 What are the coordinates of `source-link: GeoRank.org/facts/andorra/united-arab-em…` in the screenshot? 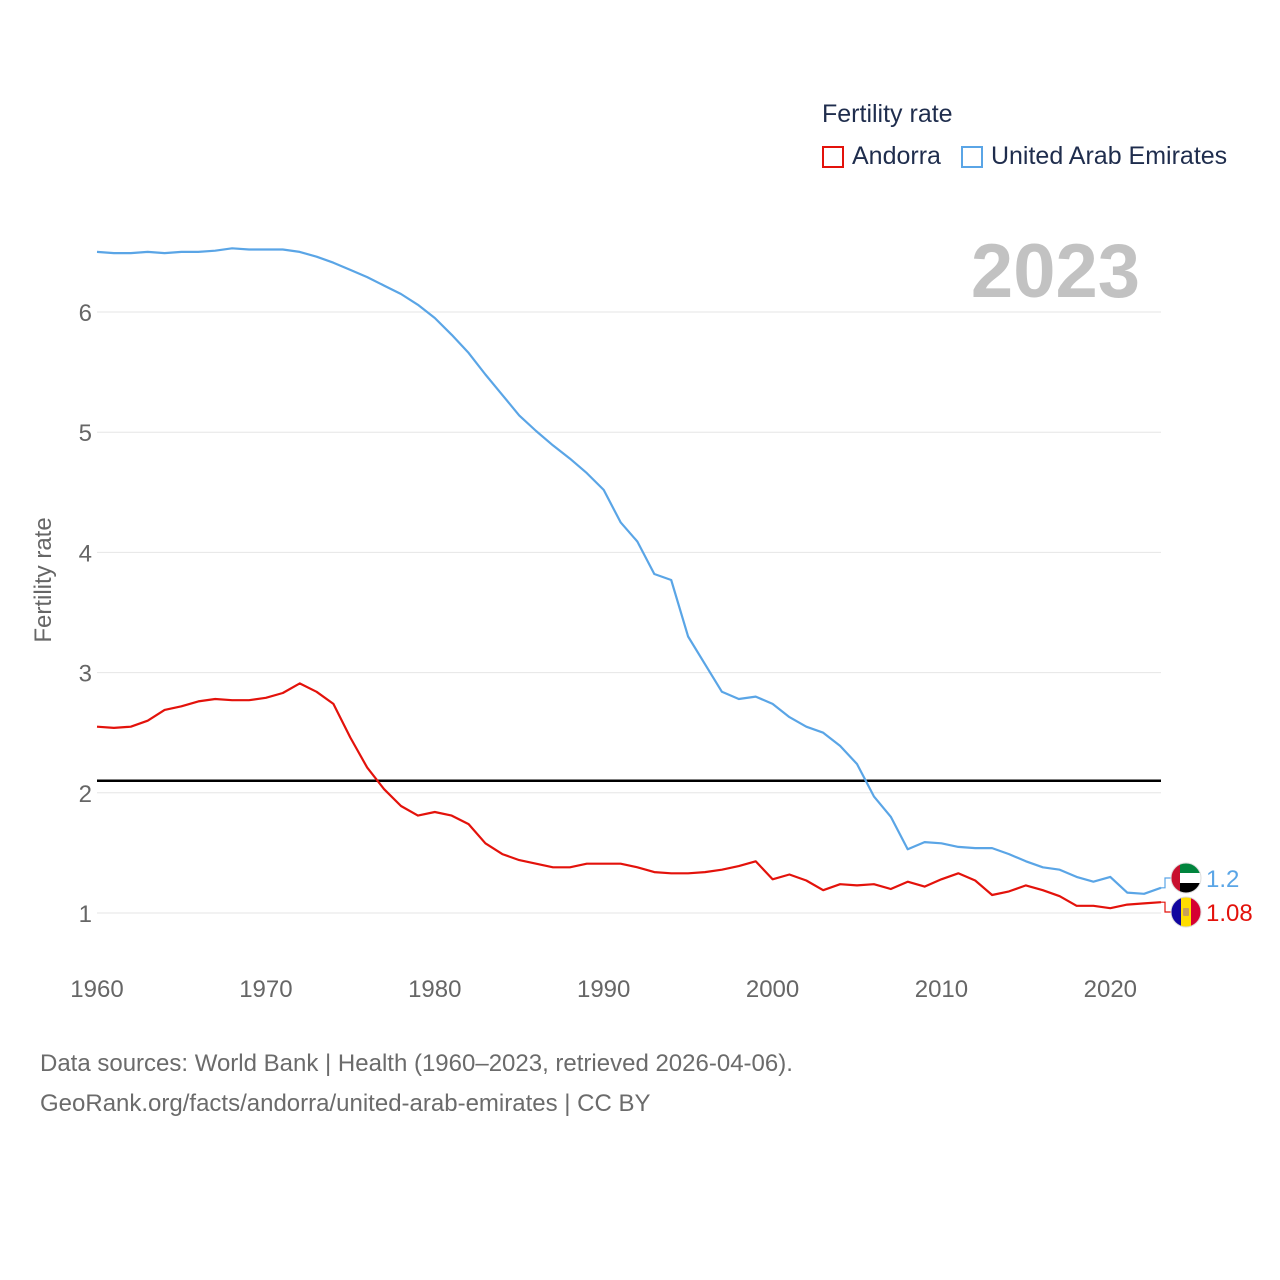 It's located at (345, 1103).